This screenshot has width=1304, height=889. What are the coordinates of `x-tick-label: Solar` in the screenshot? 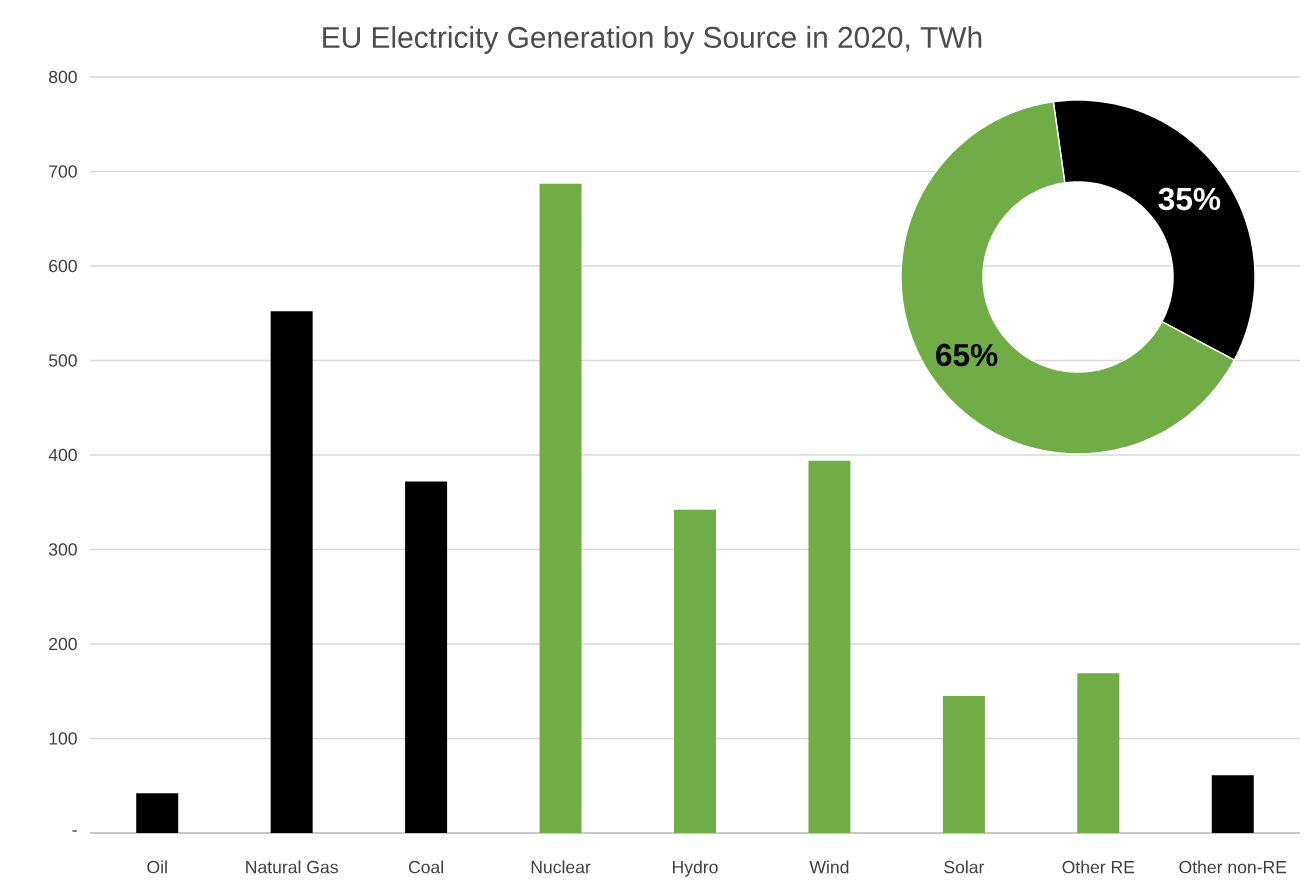 It's located at (964, 867).